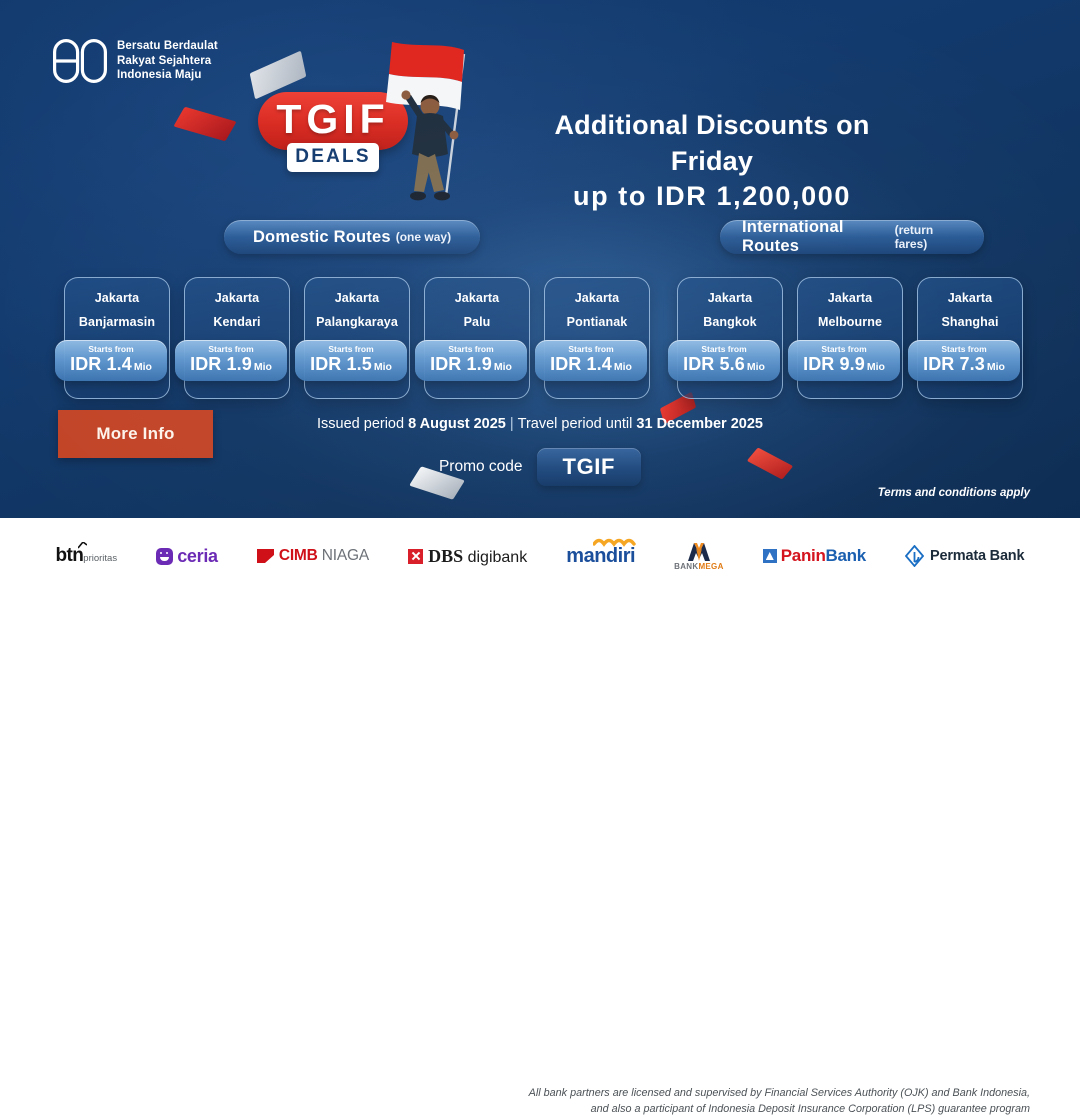 This screenshot has width=1080, height=1117. I want to click on bank-logo-ceria: ceria, so click(187, 556).